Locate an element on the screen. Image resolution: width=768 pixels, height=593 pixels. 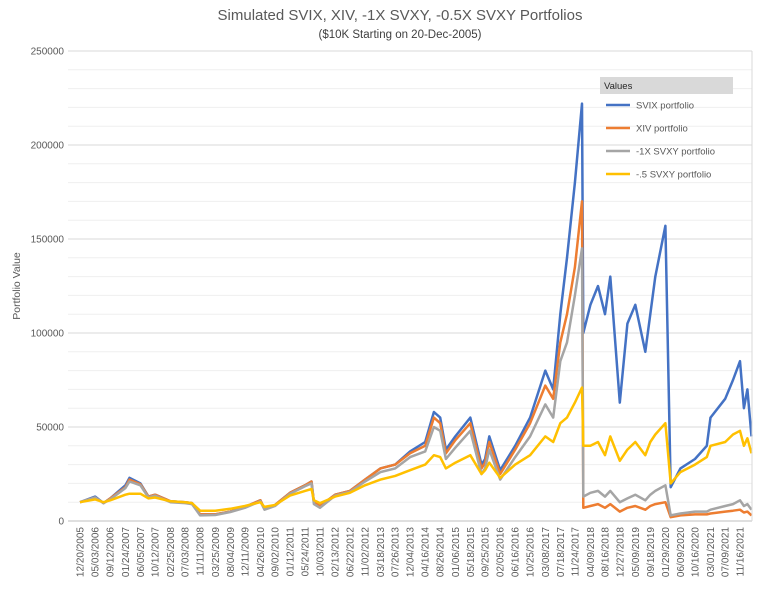
legend-item-label: -1X SVXY portfolio is located at coordinates (675, 152).